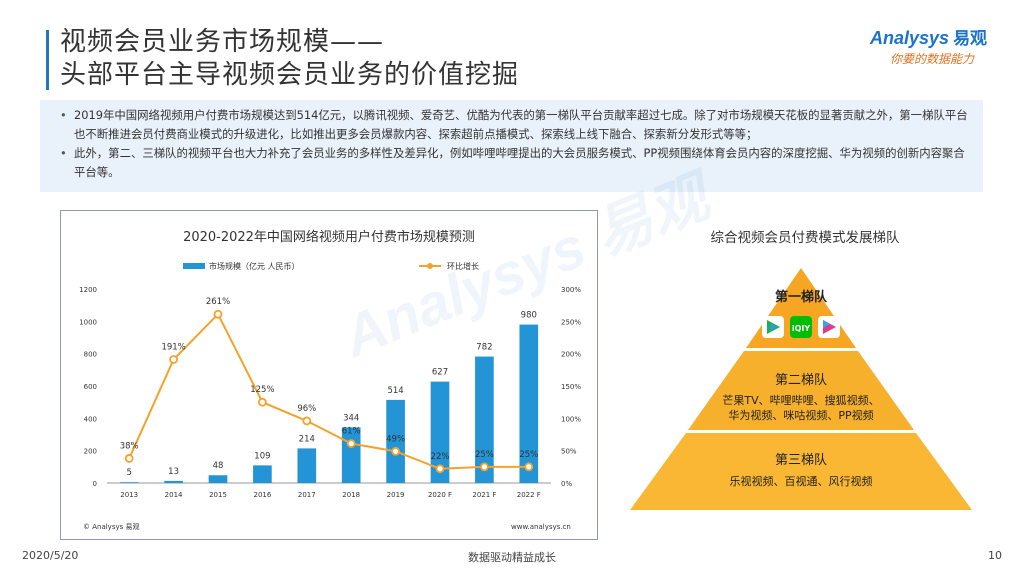  What do you see at coordinates (306, 409) in the screenshot?
I see `growth-label: 96%` at bounding box center [306, 409].